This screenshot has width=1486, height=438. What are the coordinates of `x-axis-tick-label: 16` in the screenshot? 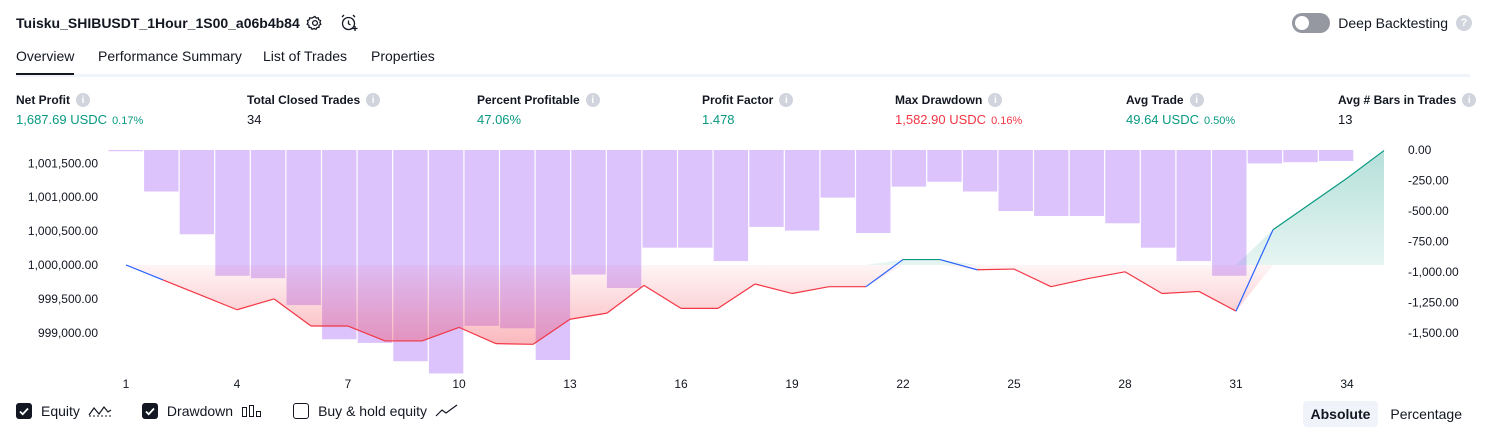 It's located at (681, 384).